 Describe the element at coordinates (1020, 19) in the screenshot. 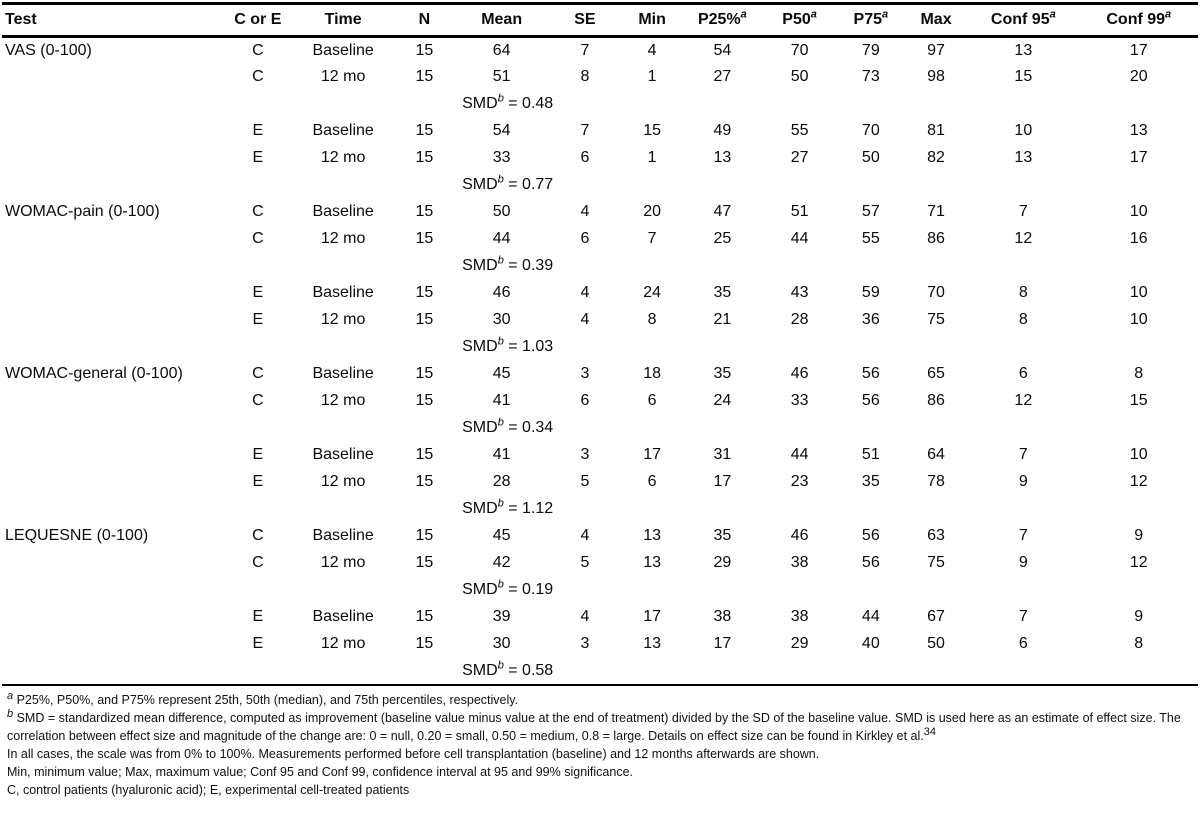

I see `col-header-label: Conf 95` at that location.